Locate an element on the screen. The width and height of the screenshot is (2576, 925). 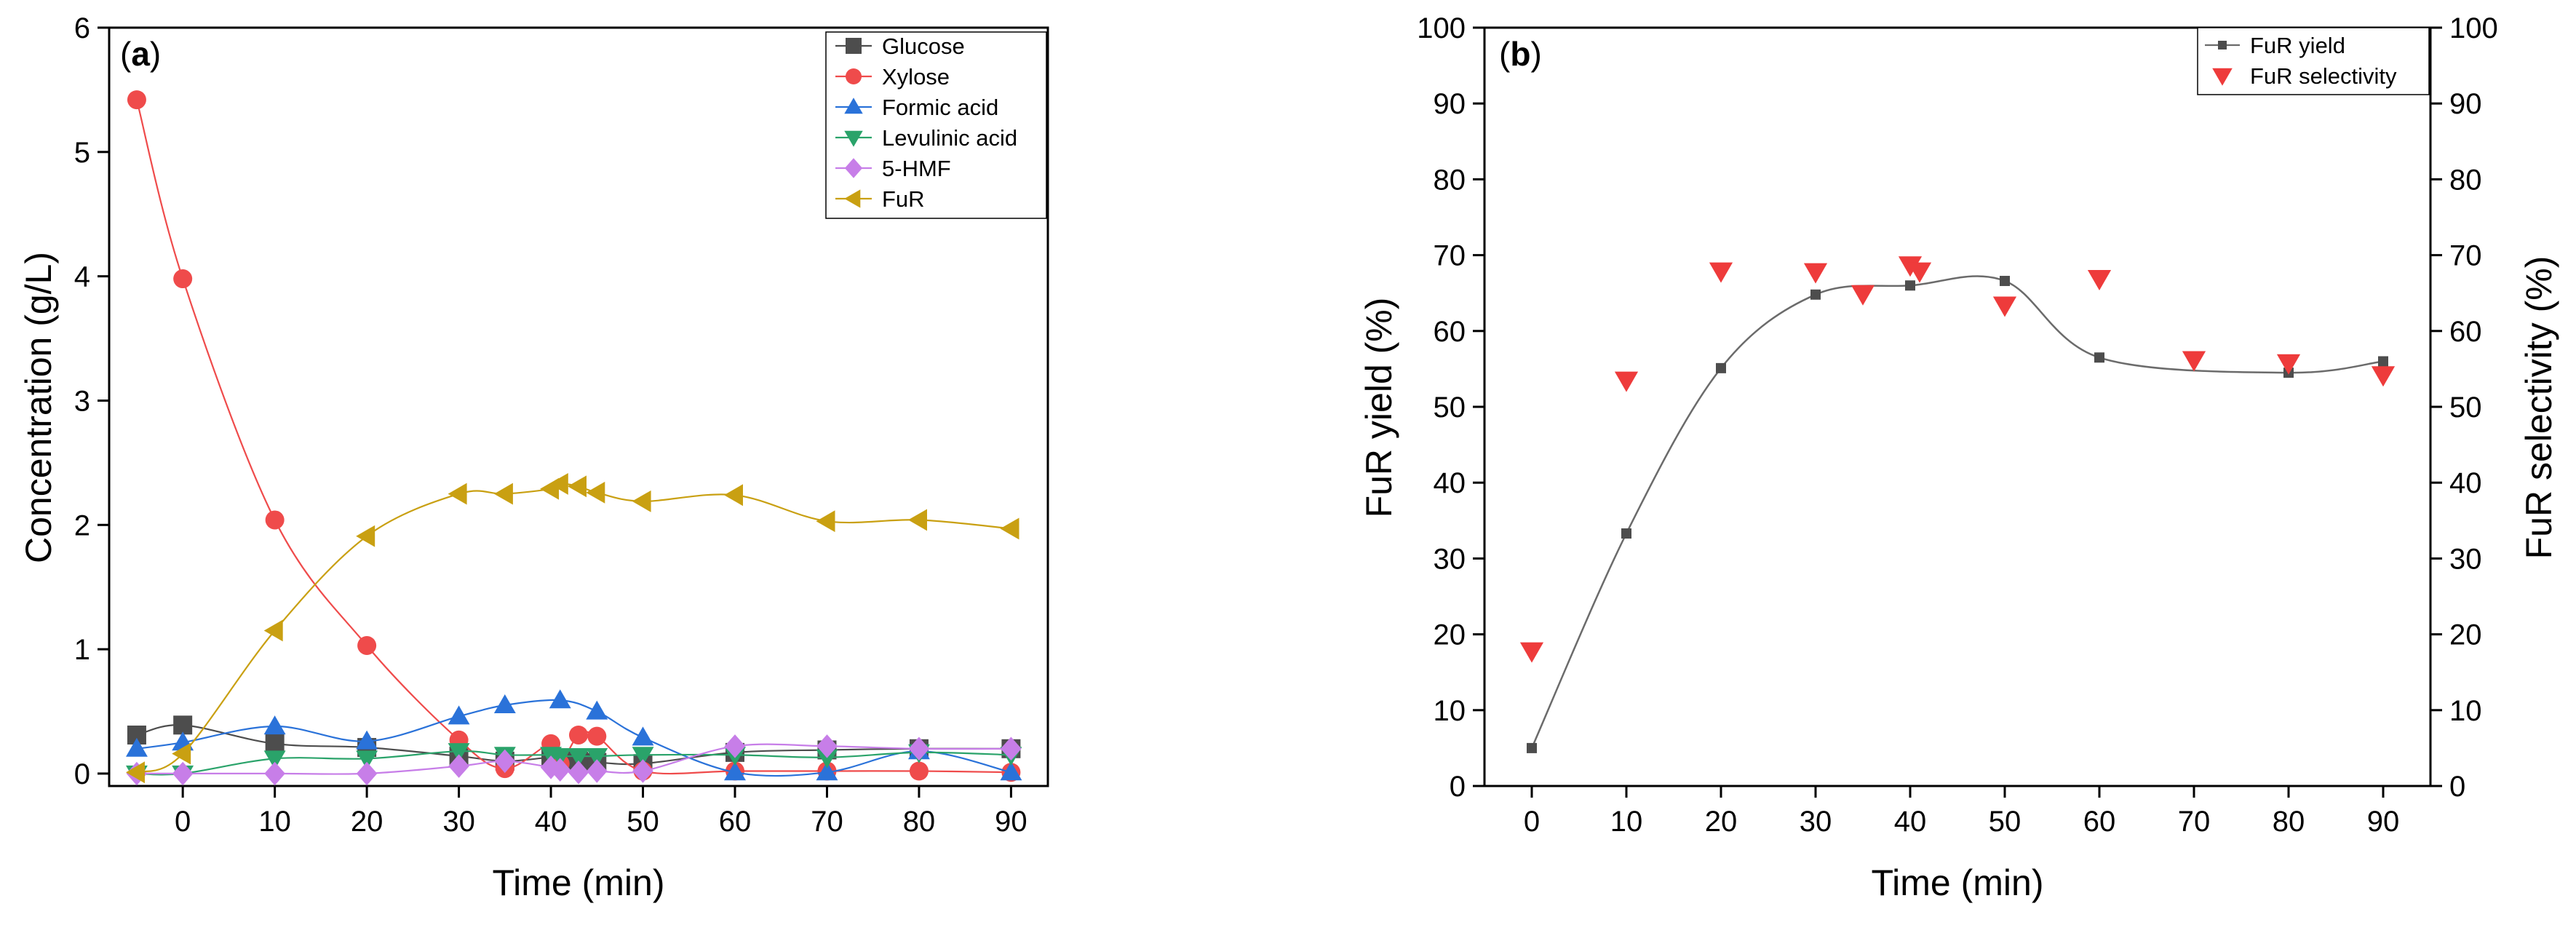
panel-b-x-tick-label: 60 is located at coordinates (2099, 822).